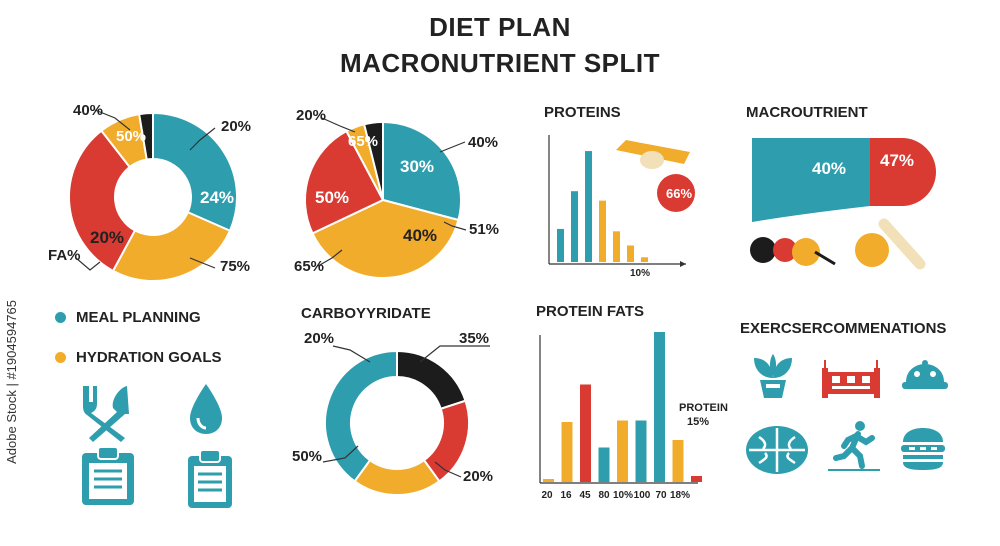  What do you see at coordinates (417, 166) in the screenshot?
I see `chart2-label-30: 30%` at bounding box center [417, 166].